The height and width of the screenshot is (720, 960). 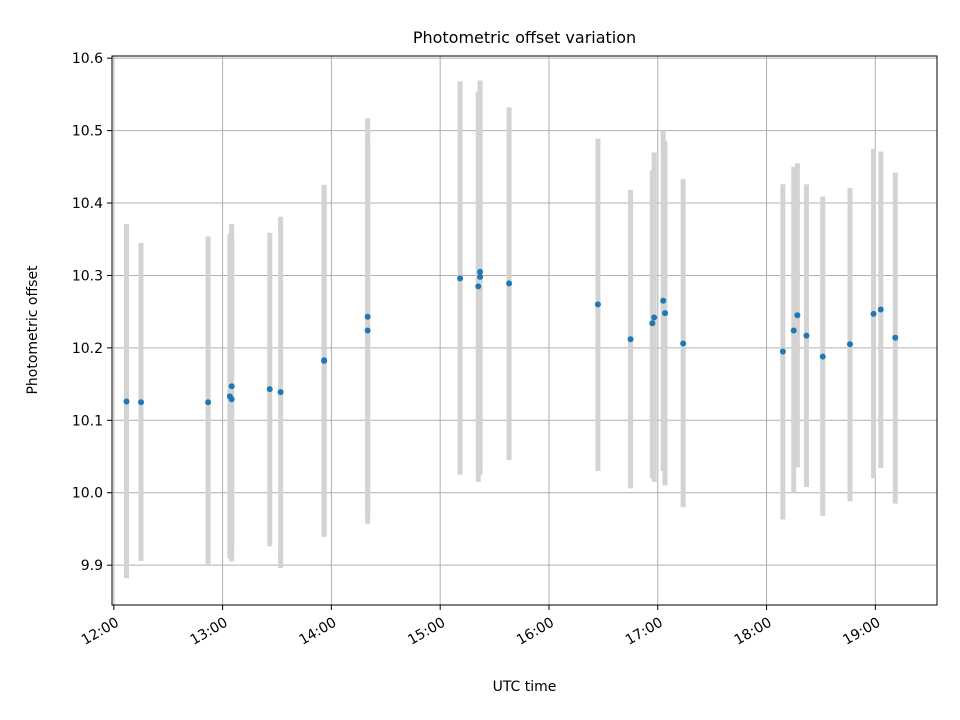 I want to click on y-tick-label: 10.6, so click(x=87, y=59).